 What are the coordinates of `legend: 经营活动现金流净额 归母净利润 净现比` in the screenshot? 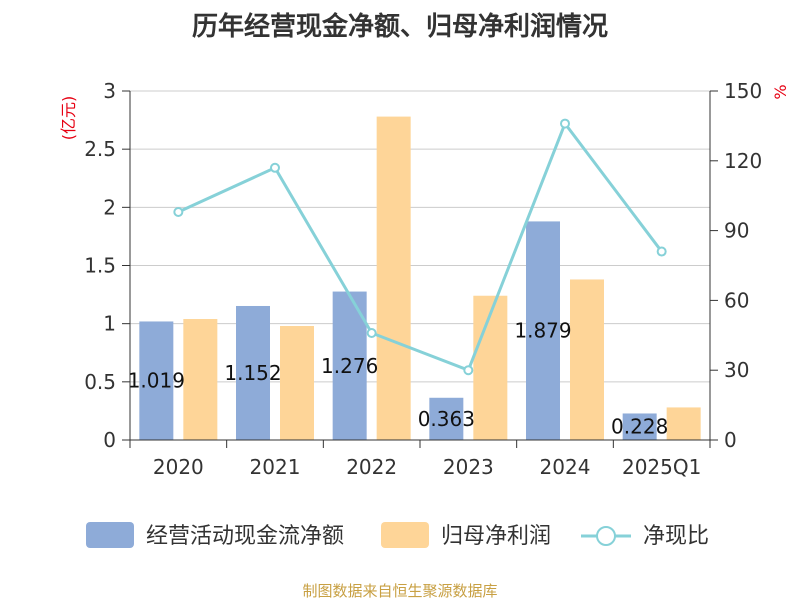 It's located at (397, 535).